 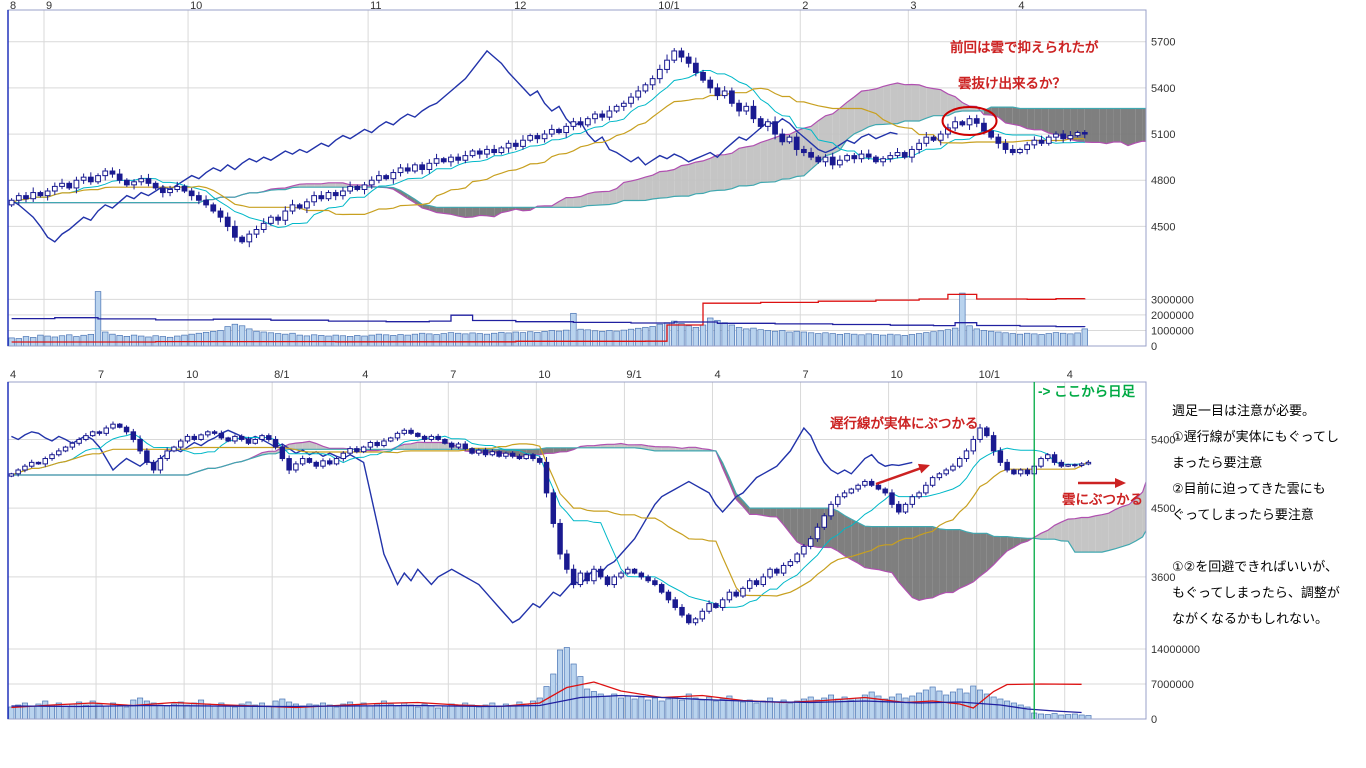 What do you see at coordinates (1012, 83) in the screenshot?
I see `svg-text: 雲抜け出来るか？` at bounding box center [1012, 83].